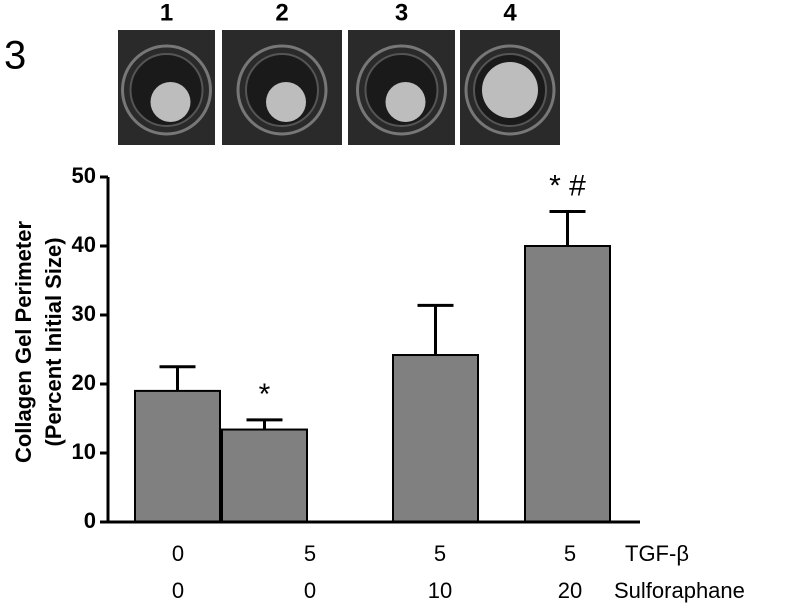 The height and width of the screenshot is (614, 800). Describe the element at coordinates (440, 590) in the screenshot. I see `x-tick-label: 10` at that location.